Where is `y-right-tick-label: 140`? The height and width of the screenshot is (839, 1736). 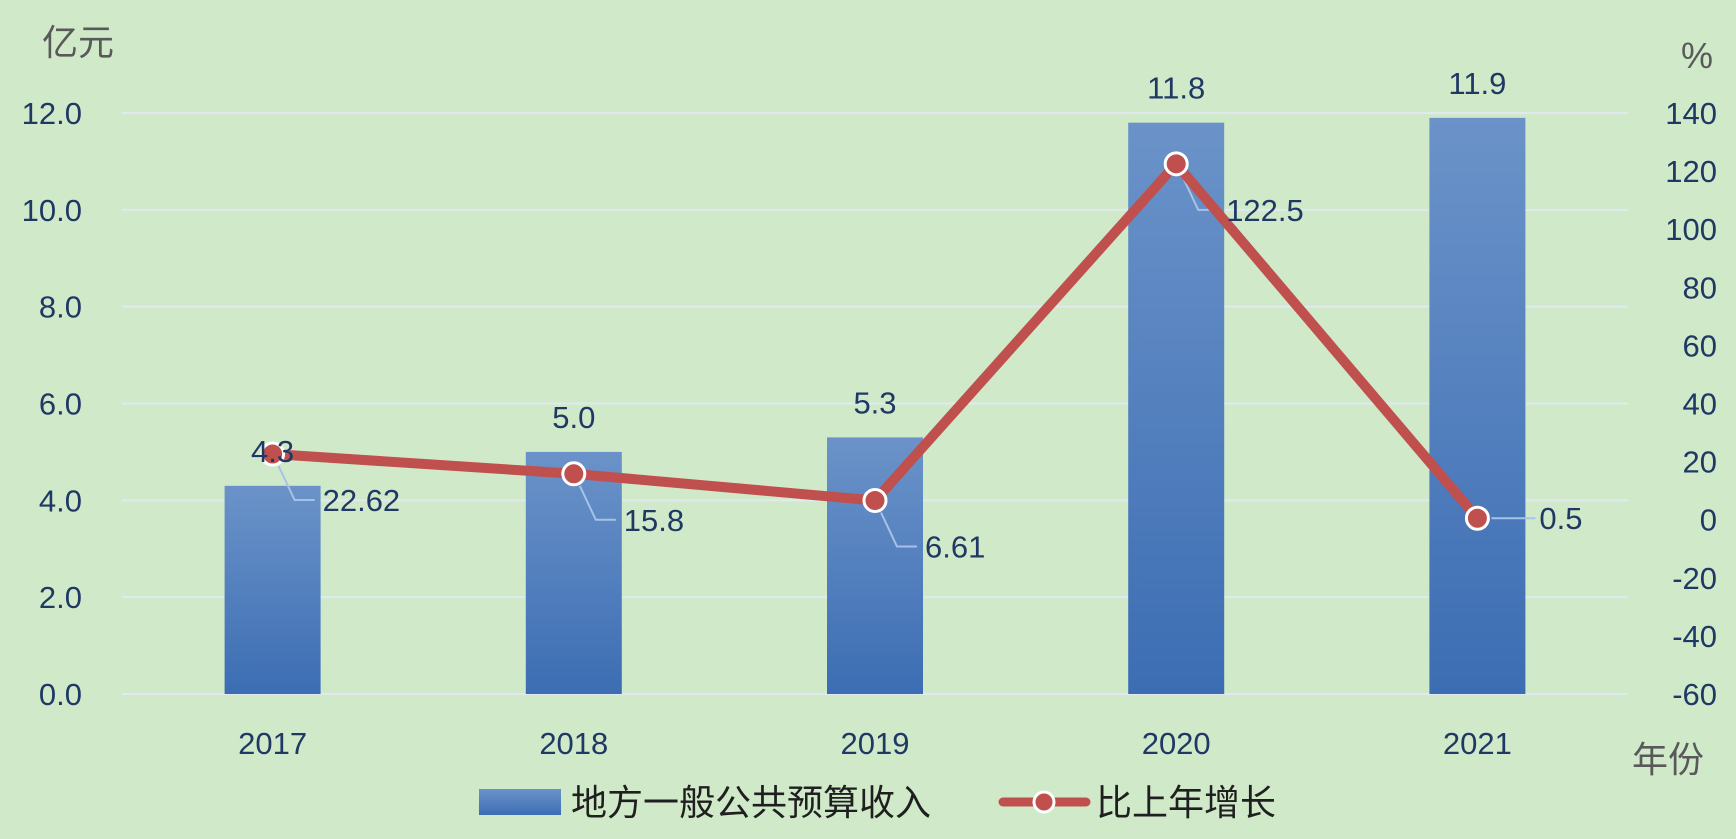 y-right-tick-label: 140 is located at coordinates (1691, 113).